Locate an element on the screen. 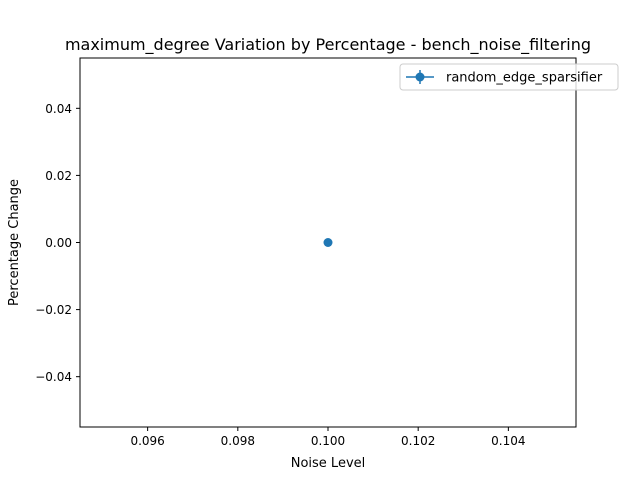 The height and width of the screenshot is (484, 640). y-axis-ticks: −0.04 −0.02 0.00 0.02 0.04 is located at coordinates (57, 243).